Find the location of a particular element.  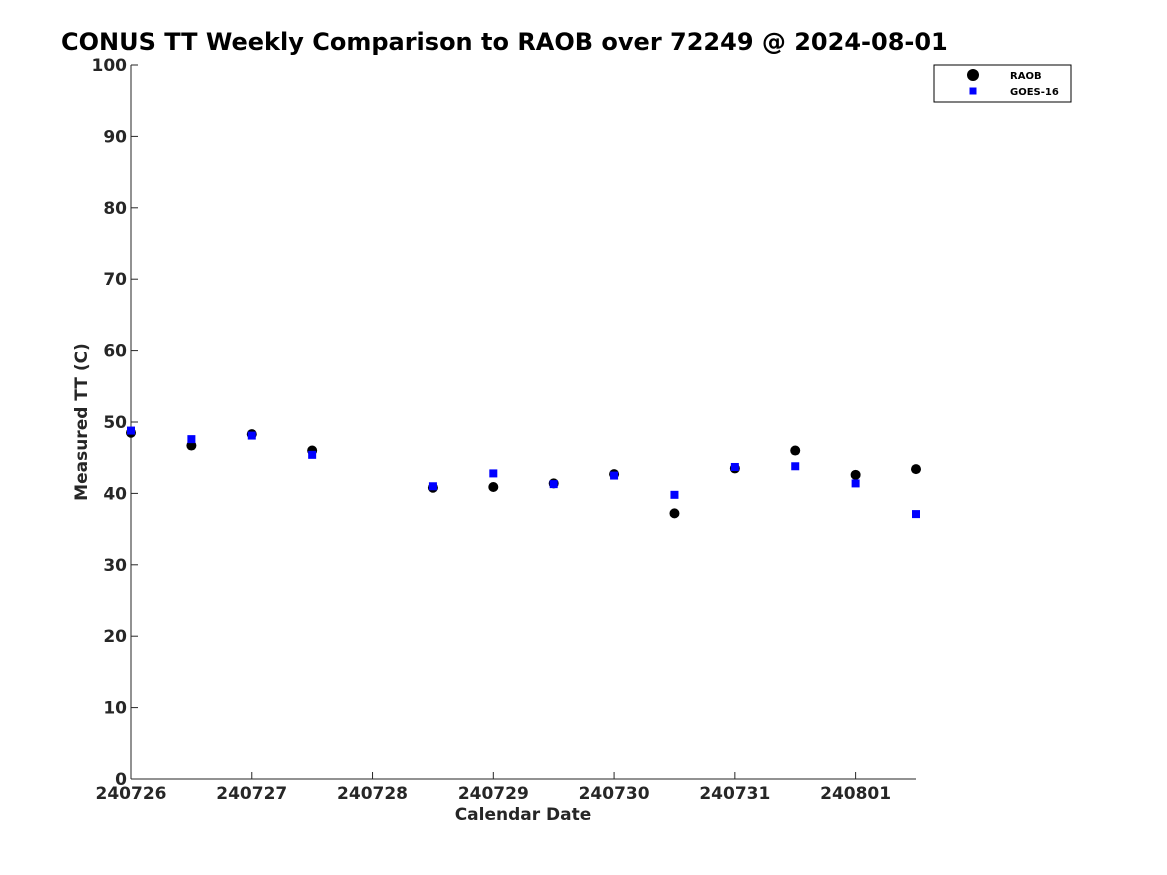

legend-goes16-marker is located at coordinates (973, 91).